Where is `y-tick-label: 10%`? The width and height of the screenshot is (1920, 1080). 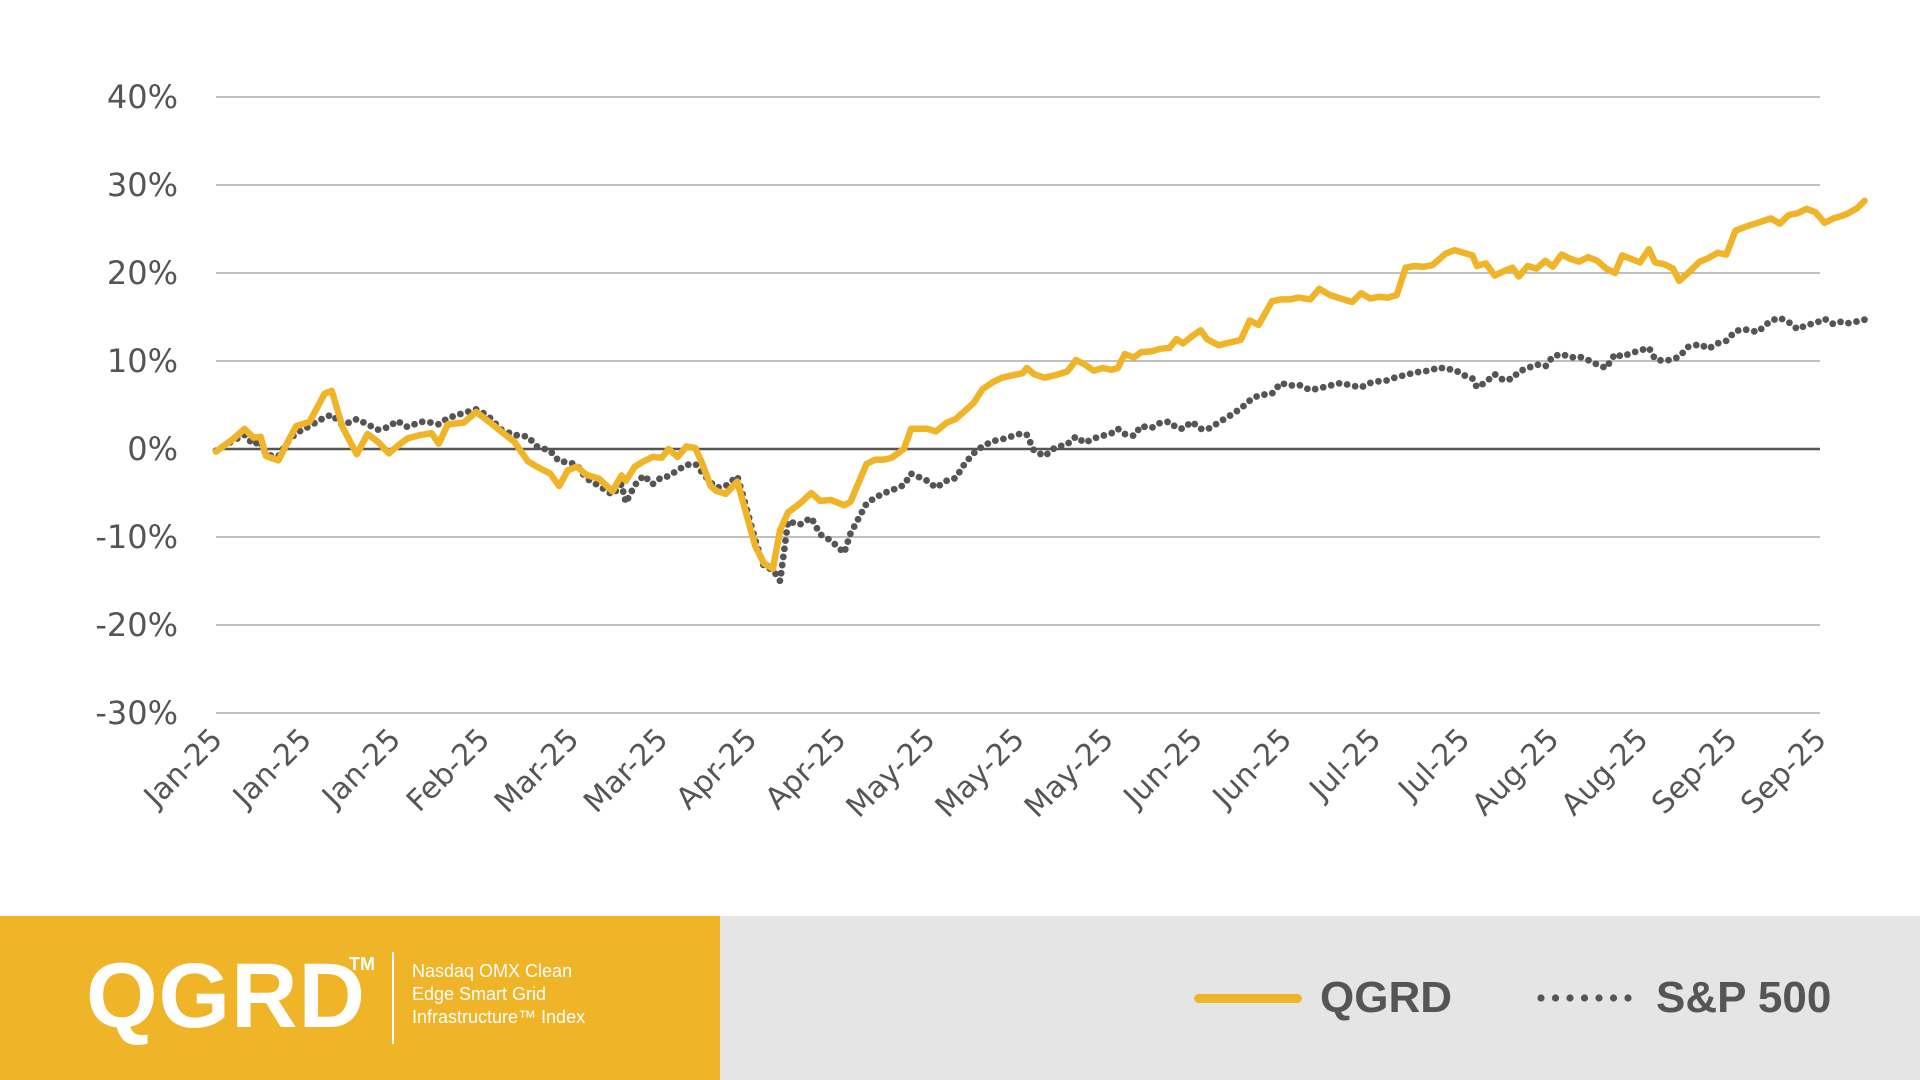 y-tick-label: 10% is located at coordinates (142, 361).